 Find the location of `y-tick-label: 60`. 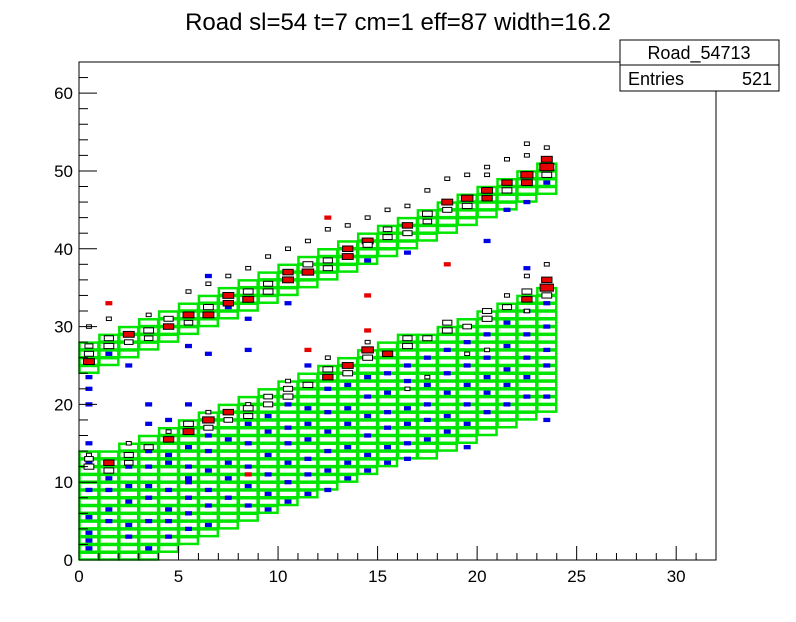

y-tick-label: 60 is located at coordinates (63, 93).